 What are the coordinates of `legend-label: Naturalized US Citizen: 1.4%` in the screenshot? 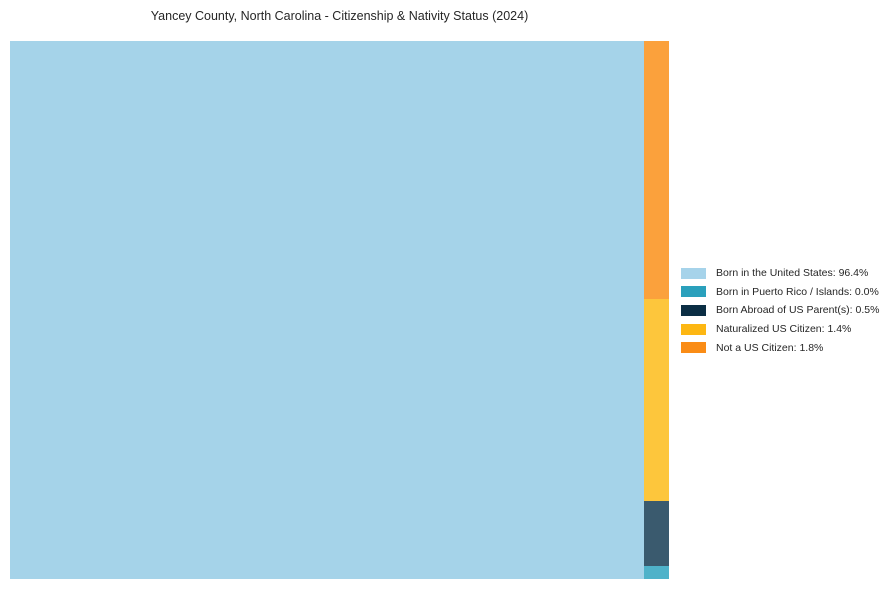 It's located at (784, 329).